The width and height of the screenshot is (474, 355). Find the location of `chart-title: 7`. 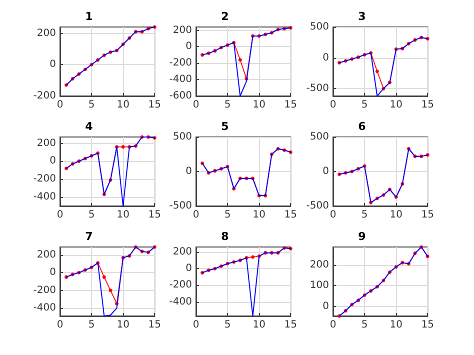

chart-title: 7 is located at coordinates (89, 236).